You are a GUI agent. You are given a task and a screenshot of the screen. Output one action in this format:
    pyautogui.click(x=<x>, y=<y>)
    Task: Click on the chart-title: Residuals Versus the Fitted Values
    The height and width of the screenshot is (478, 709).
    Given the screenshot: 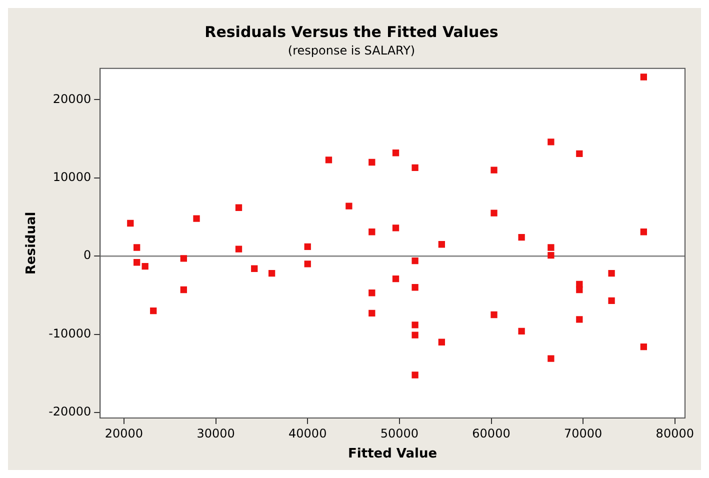 What is the action you would take?
    pyautogui.click(x=351, y=31)
    